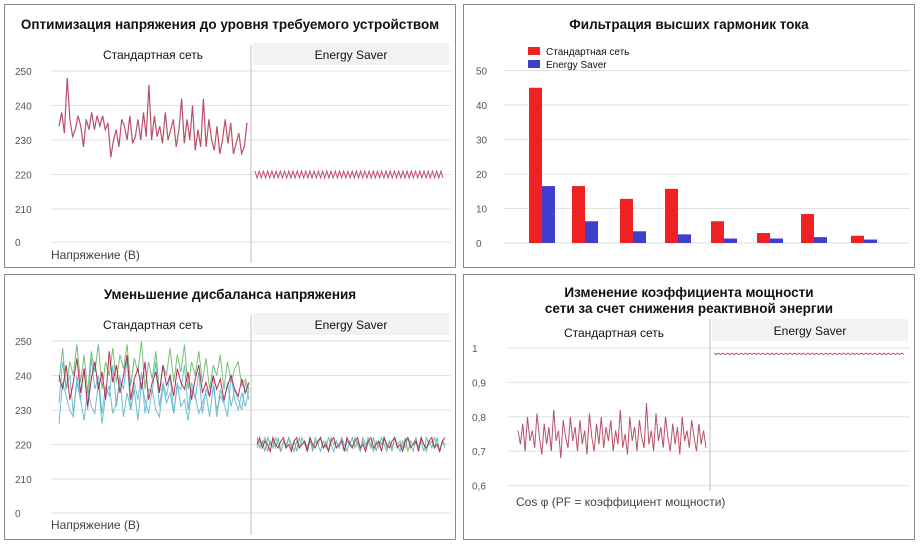  I want to click on panel-title: Фильтрация высших гармоник тока, so click(689, 24).